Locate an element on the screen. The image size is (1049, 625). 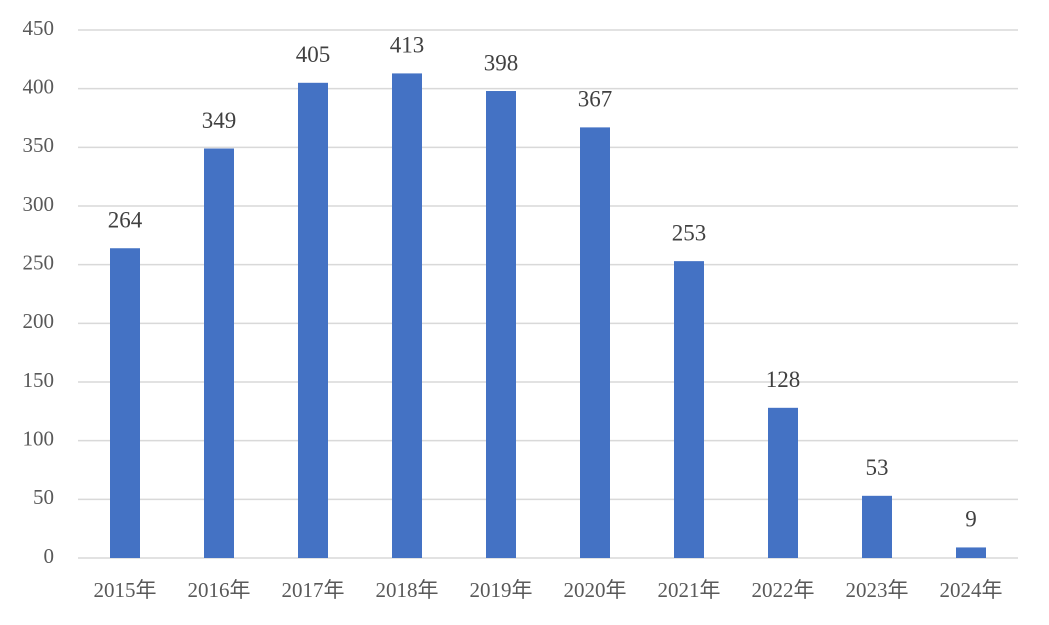
x-tick-label: 2019年 is located at coordinates (501, 590).